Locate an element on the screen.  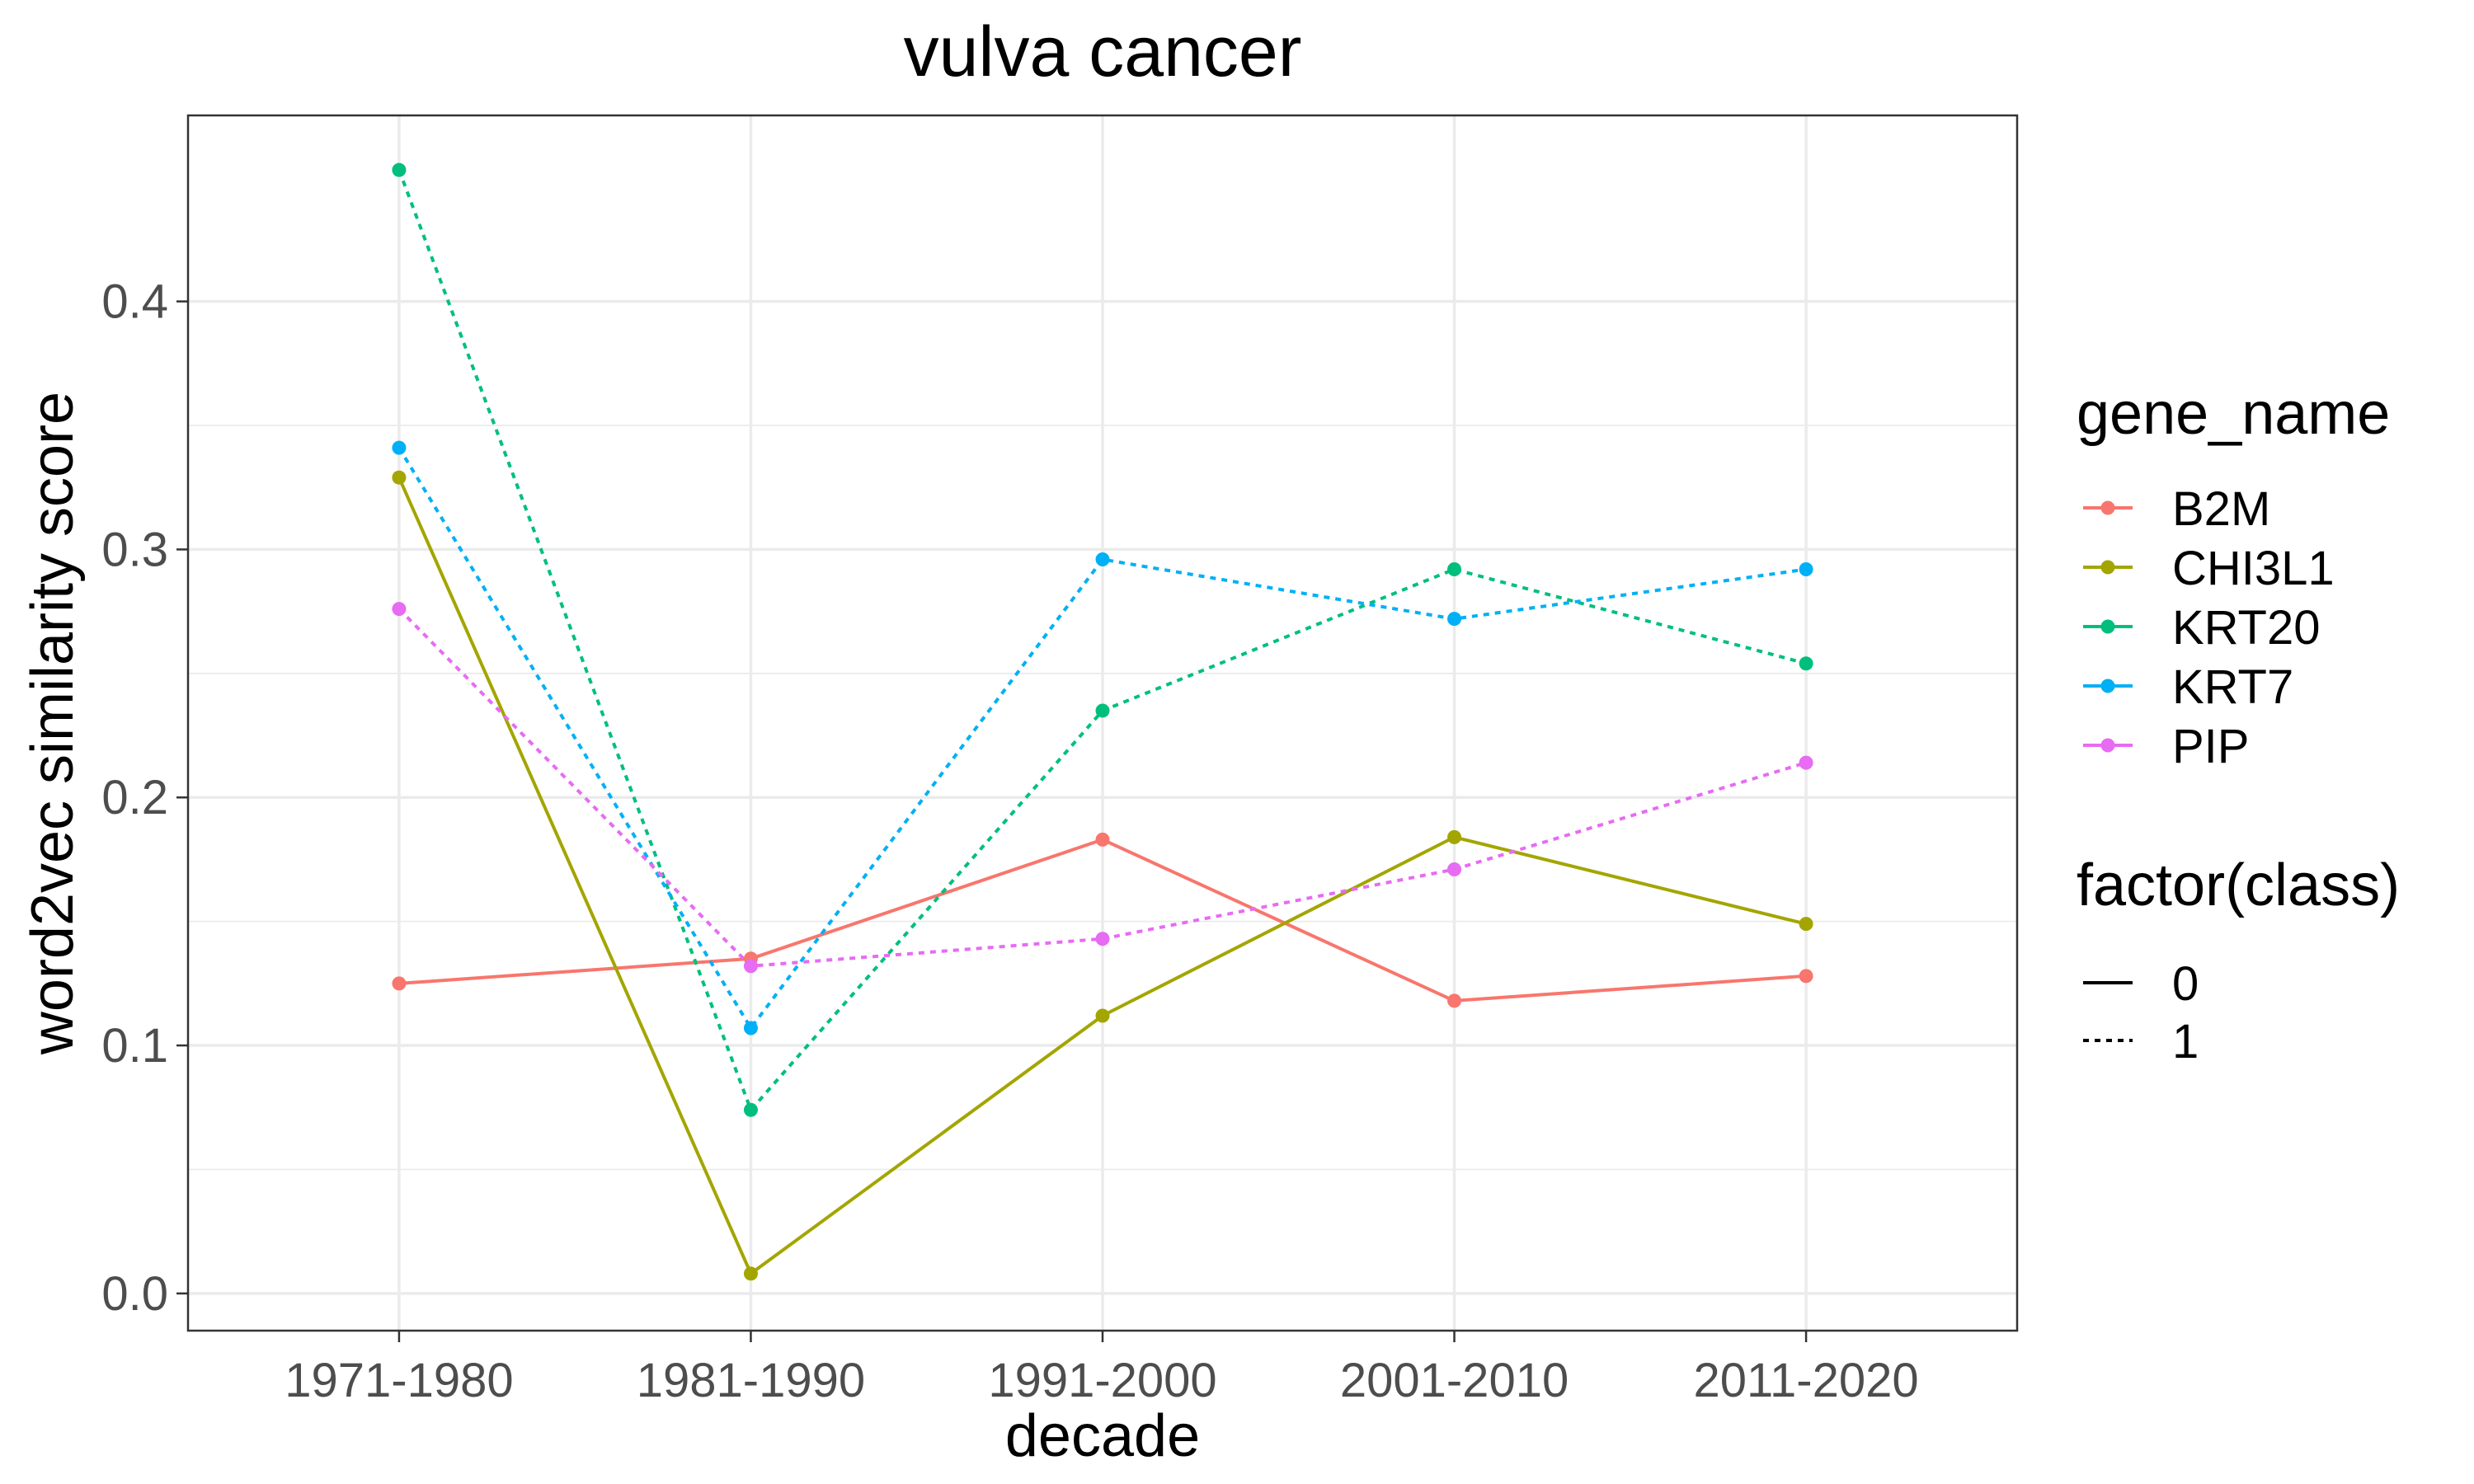
legend-label-krt7: KRT7 is located at coordinates (2232, 687).